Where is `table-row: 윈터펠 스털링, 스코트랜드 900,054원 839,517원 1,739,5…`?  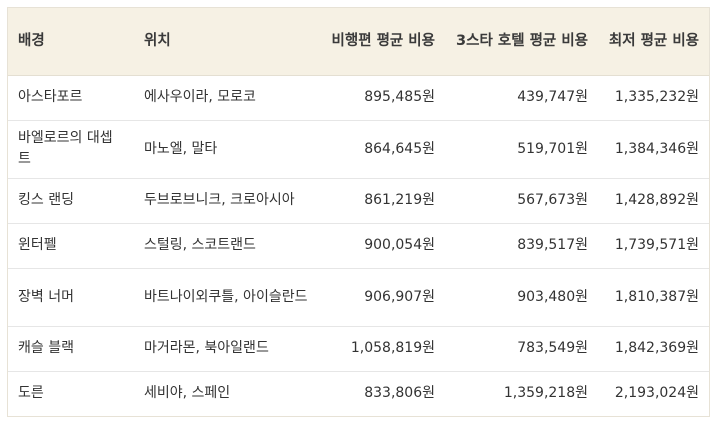
table-row: 윈터펠 스털링, 스코트랜드 900,054원 839,517원 1,739,5… is located at coordinates (358, 246).